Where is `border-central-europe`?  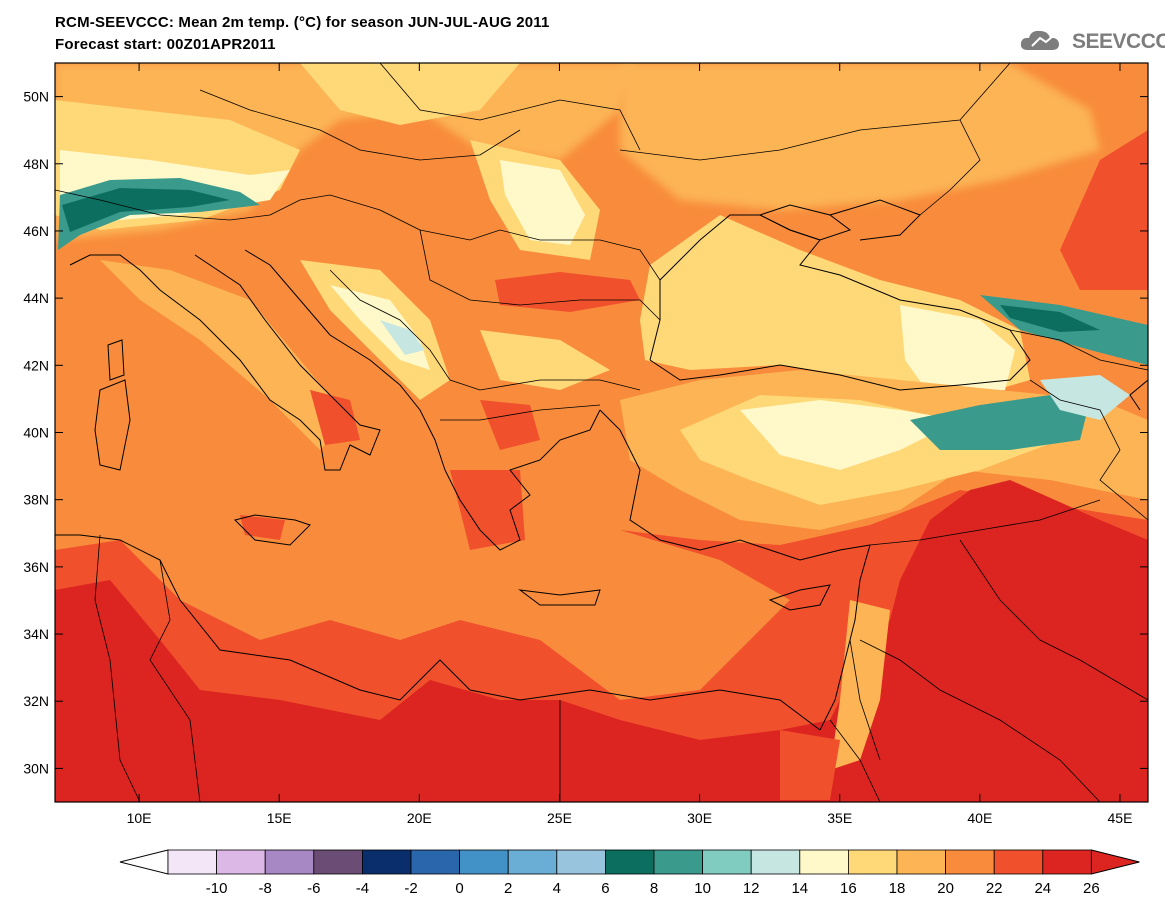 border-central-europe is located at coordinates (360, 125).